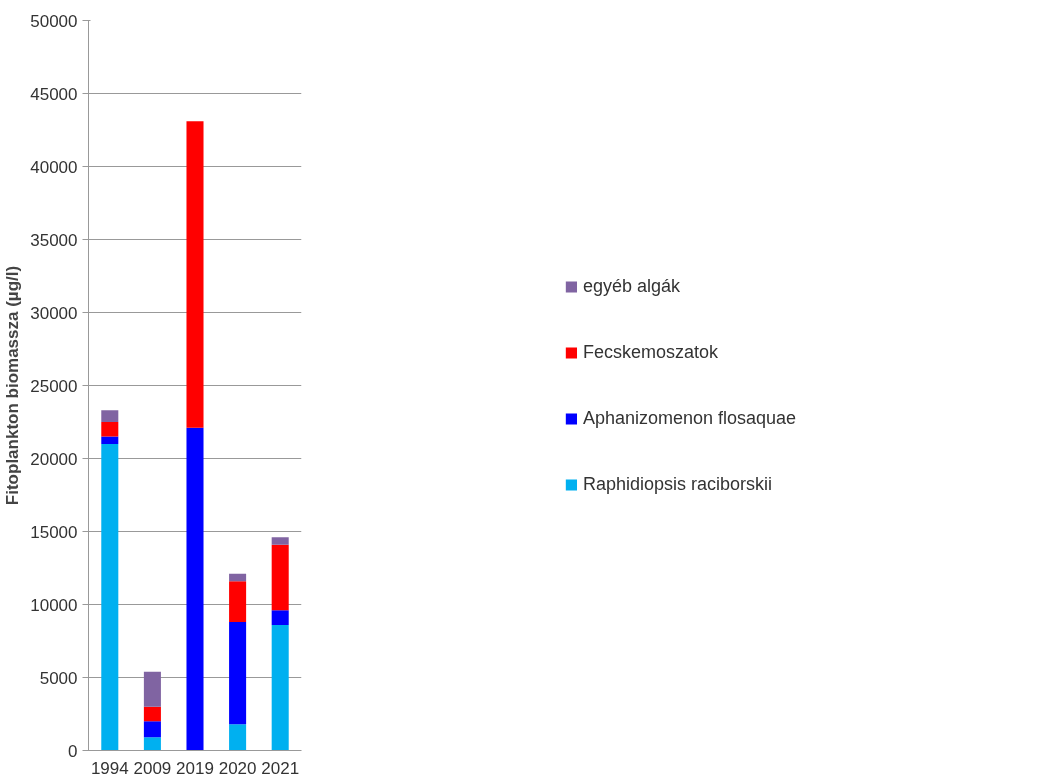 This screenshot has width=1059, height=776. What do you see at coordinates (54, 240) in the screenshot?
I see `y-tick-label: 35000` at bounding box center [54, 240].